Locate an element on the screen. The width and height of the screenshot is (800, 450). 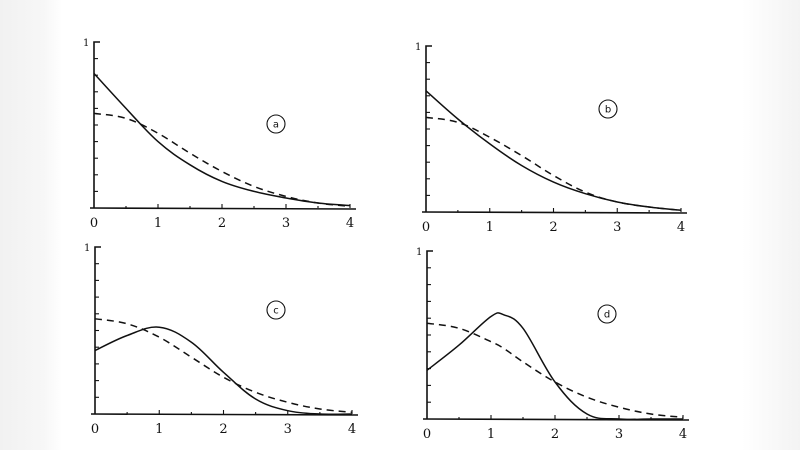
panel-a: 1 0 1 2 3 4 a is located at coordinates (220, 134).